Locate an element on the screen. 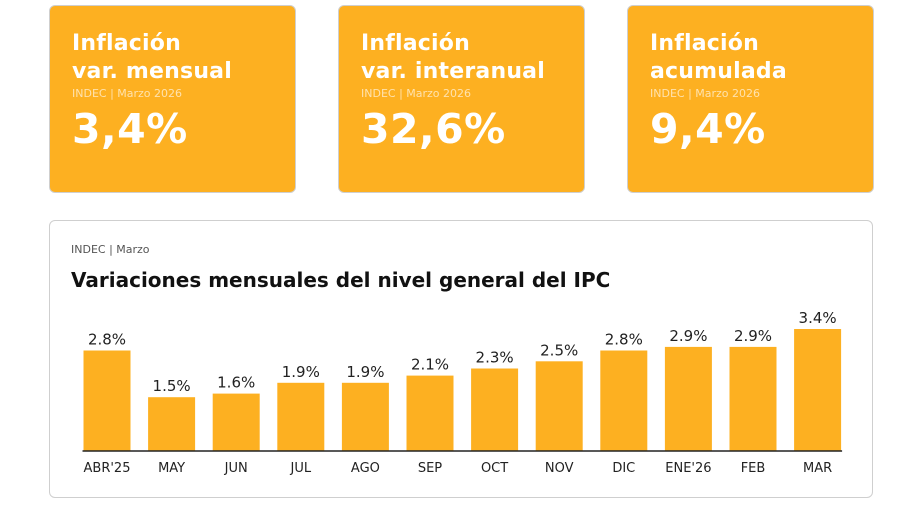  bar-oct is located at coordinates (495, 409).